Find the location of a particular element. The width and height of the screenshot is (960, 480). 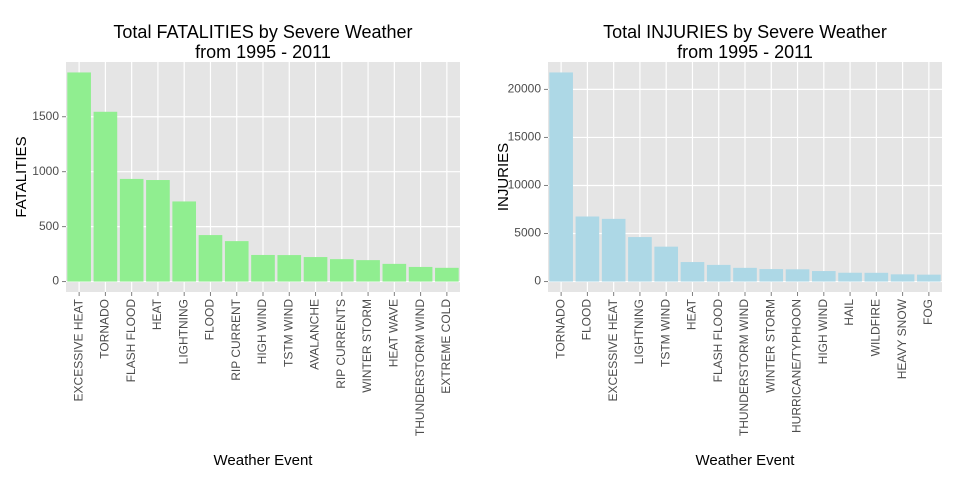

x-tick-label: RIP CURRENTS is located at coordinates (341, 344).